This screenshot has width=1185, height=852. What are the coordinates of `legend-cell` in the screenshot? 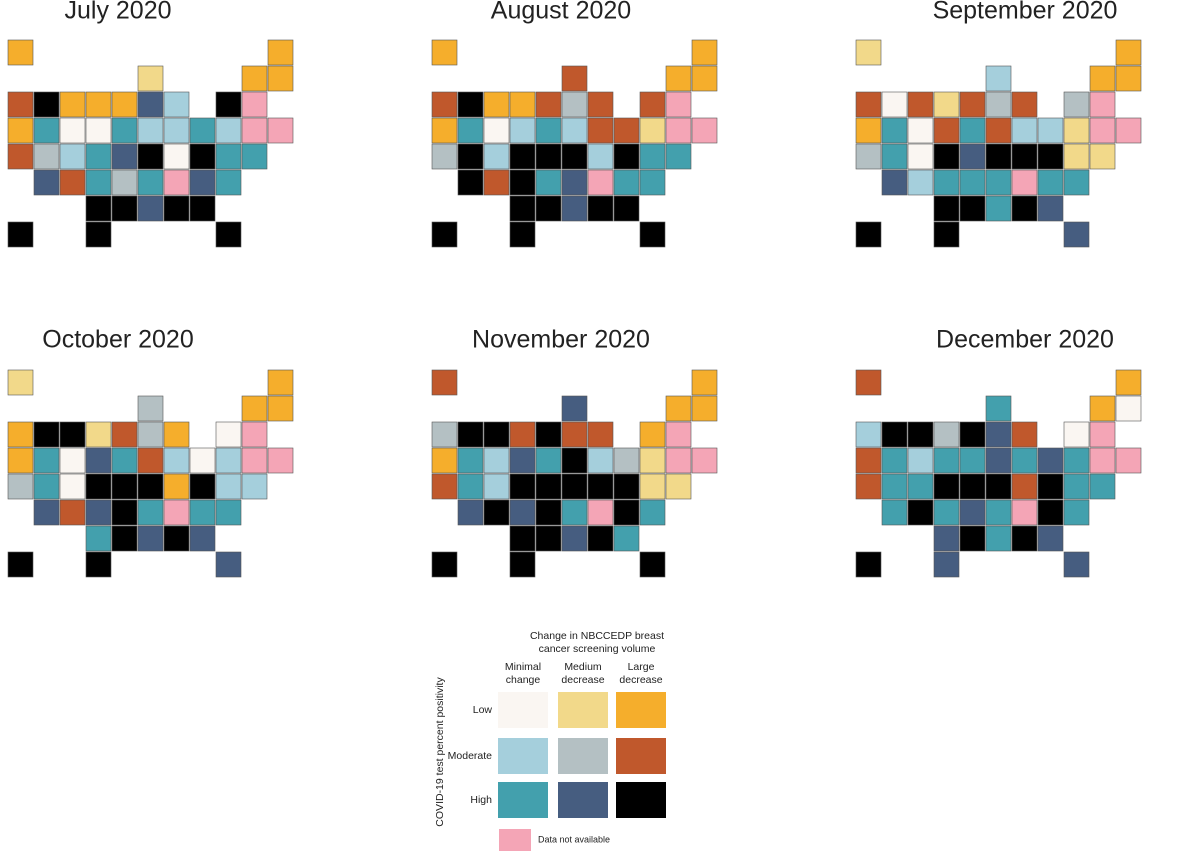 It's located at (641, 756).